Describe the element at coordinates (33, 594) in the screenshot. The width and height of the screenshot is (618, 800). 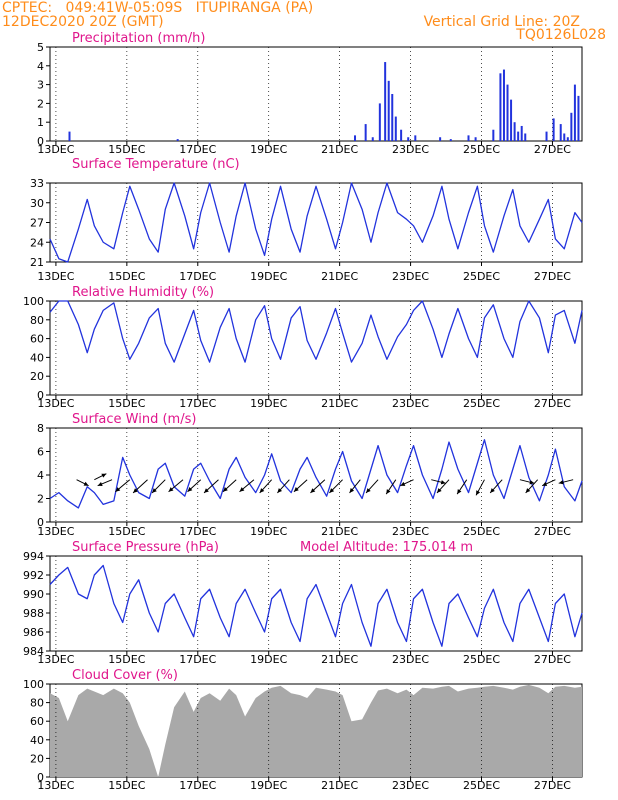
I see `y-tick-label: 990` at that location.